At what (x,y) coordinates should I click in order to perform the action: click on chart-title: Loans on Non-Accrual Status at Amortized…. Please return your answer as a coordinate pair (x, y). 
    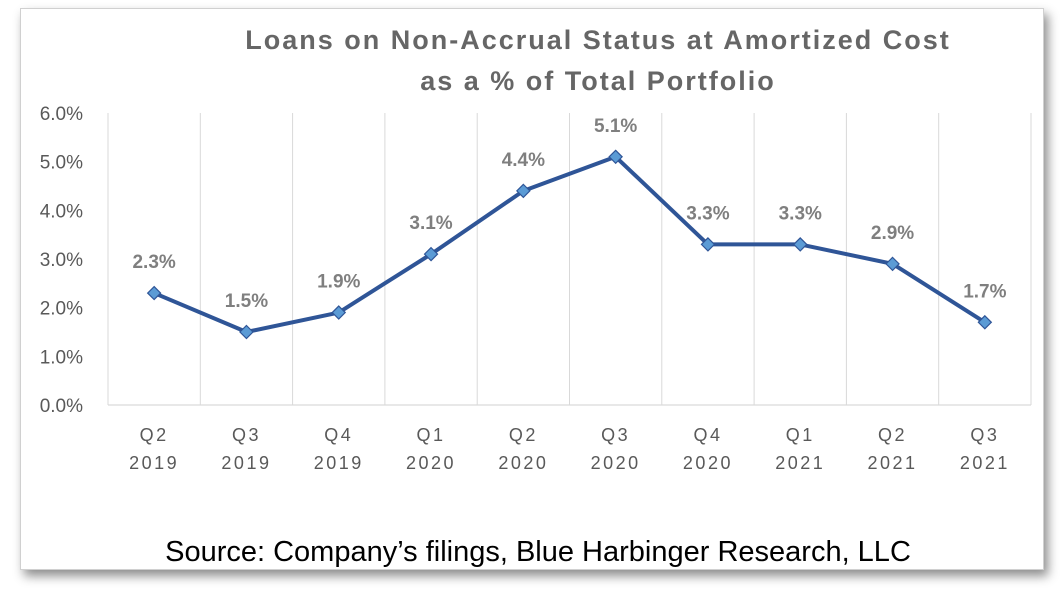
    Looking at the image, I should click on (598, 60).